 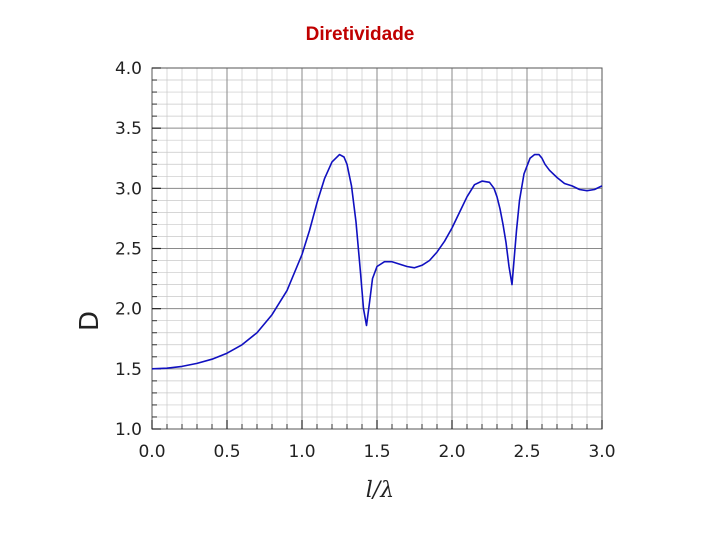 What do you see at coordinates (360, 34) in the screenshot?
I see `slide-title: Diretividade` at bounding box center [360, 34].